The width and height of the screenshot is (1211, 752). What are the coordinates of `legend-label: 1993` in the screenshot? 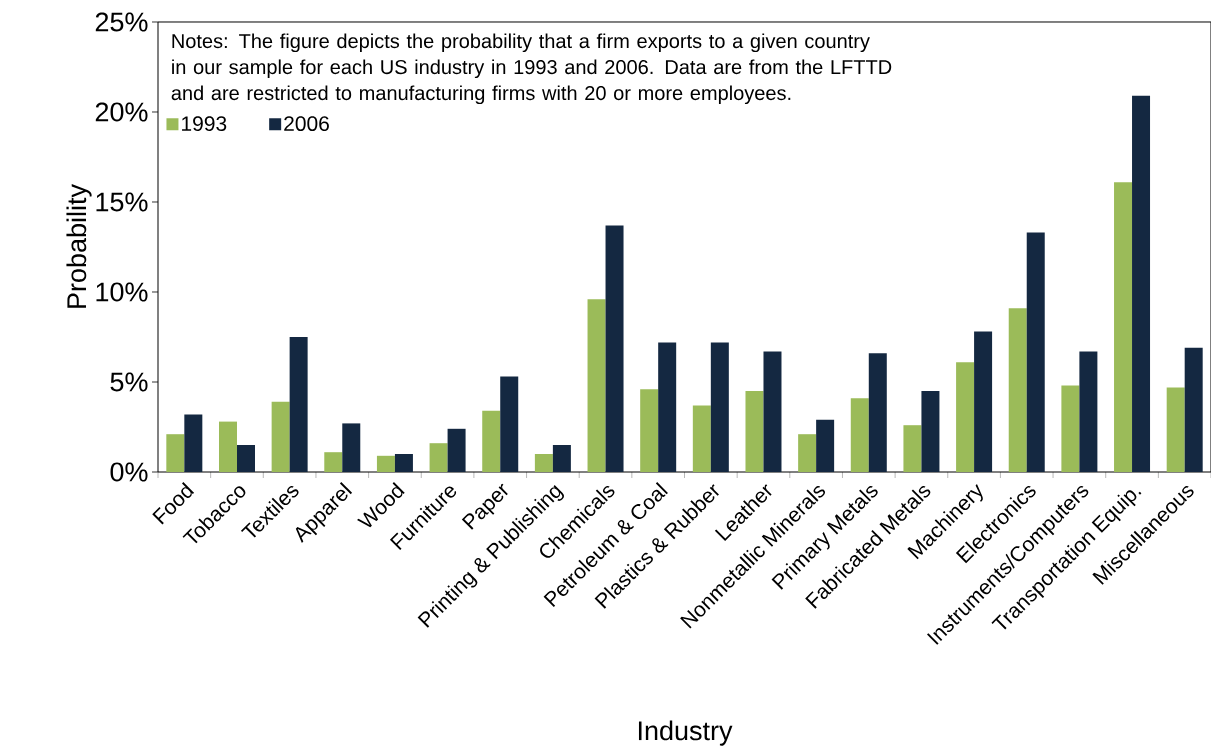 It's located at (204, 124).